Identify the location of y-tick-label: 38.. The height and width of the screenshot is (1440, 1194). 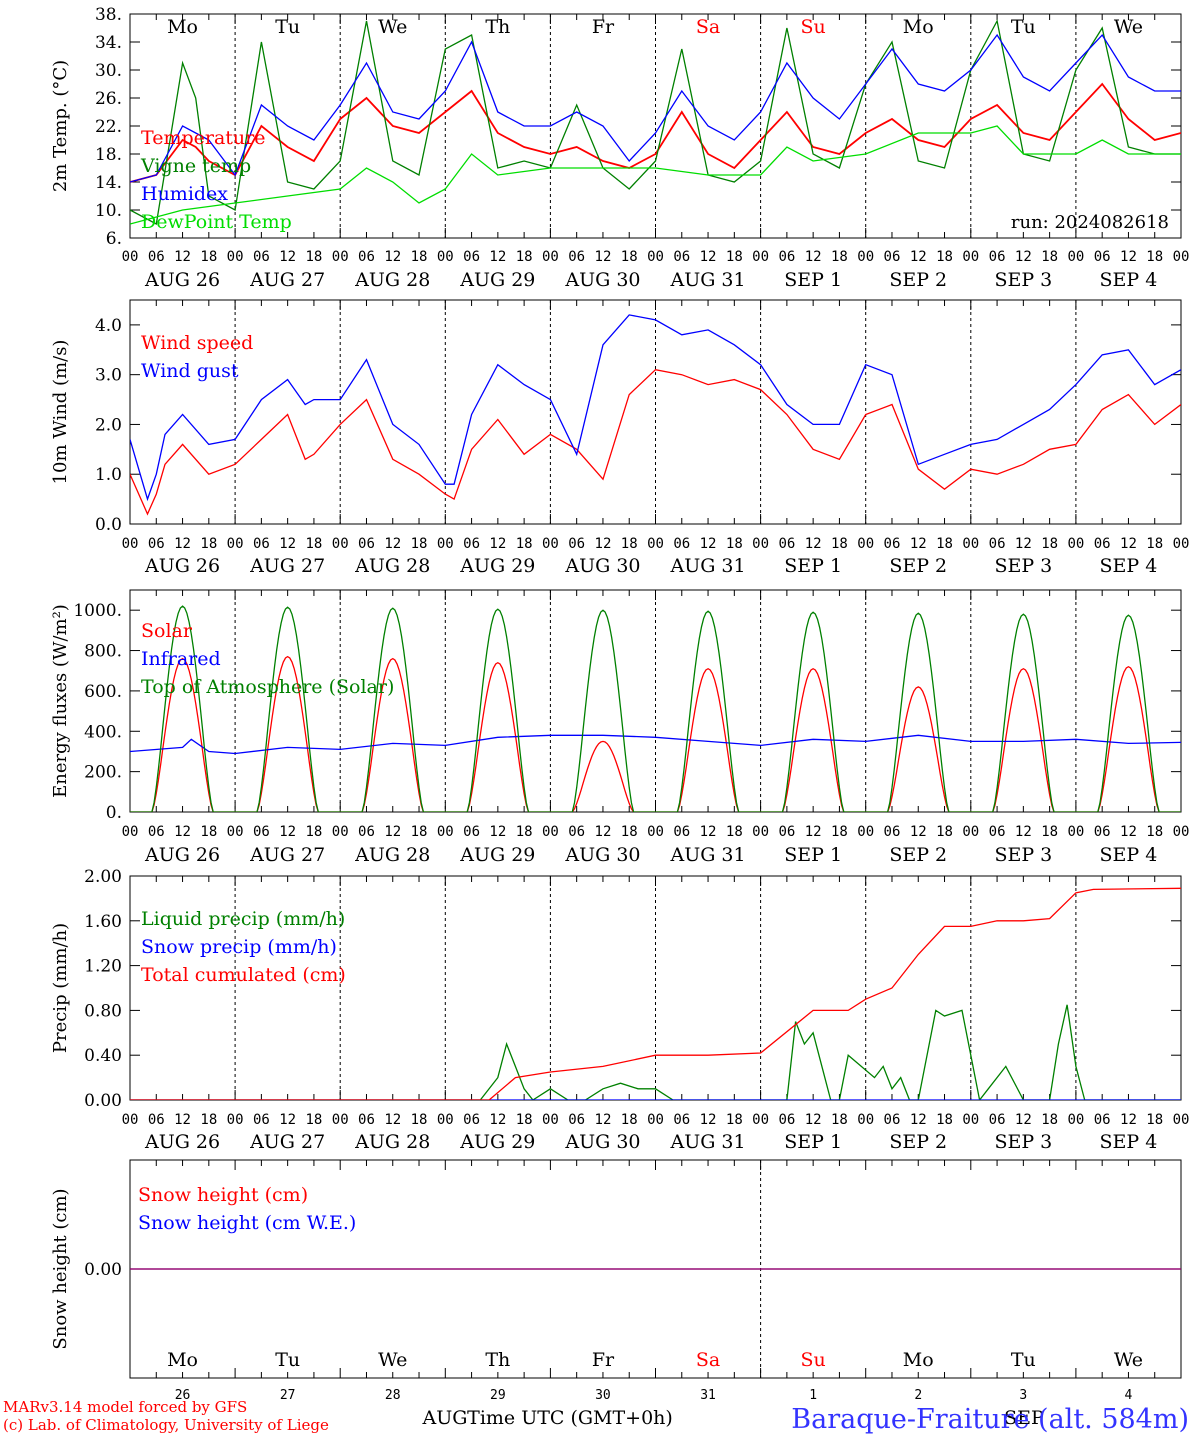
(108, 15).